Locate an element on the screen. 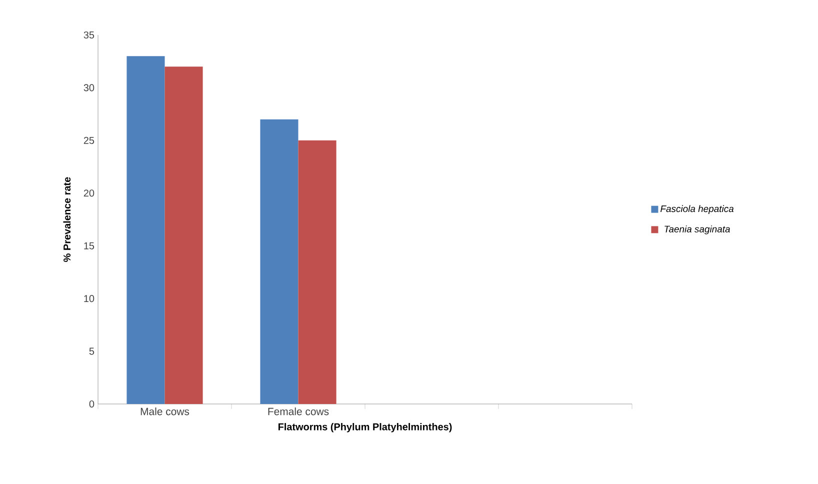 The height and width of the screenshot is (484, 818). y-tick-label: 10 is located at coordinates (89, 298).